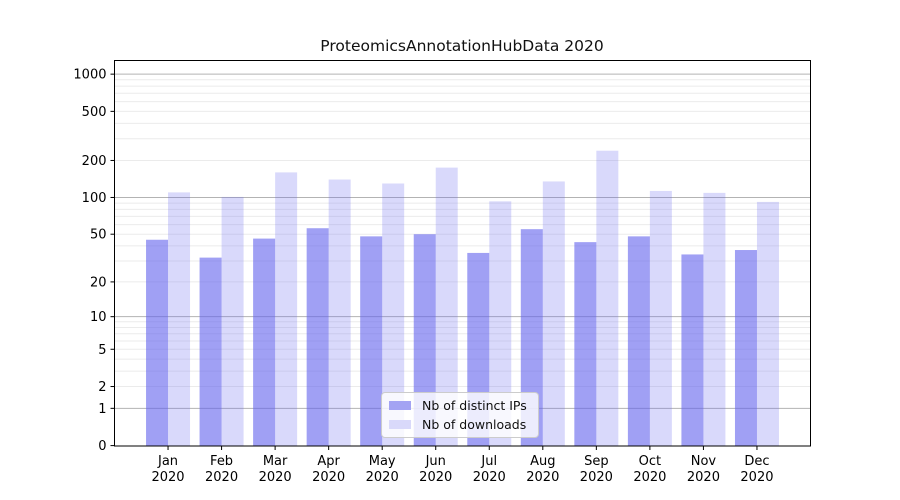 This screenshot has height=500, width=900. What do you see at coordinates (317, 337) in the screenshot?
I see `bar-distinct-ips-apr` at bounding box center [317, 337].